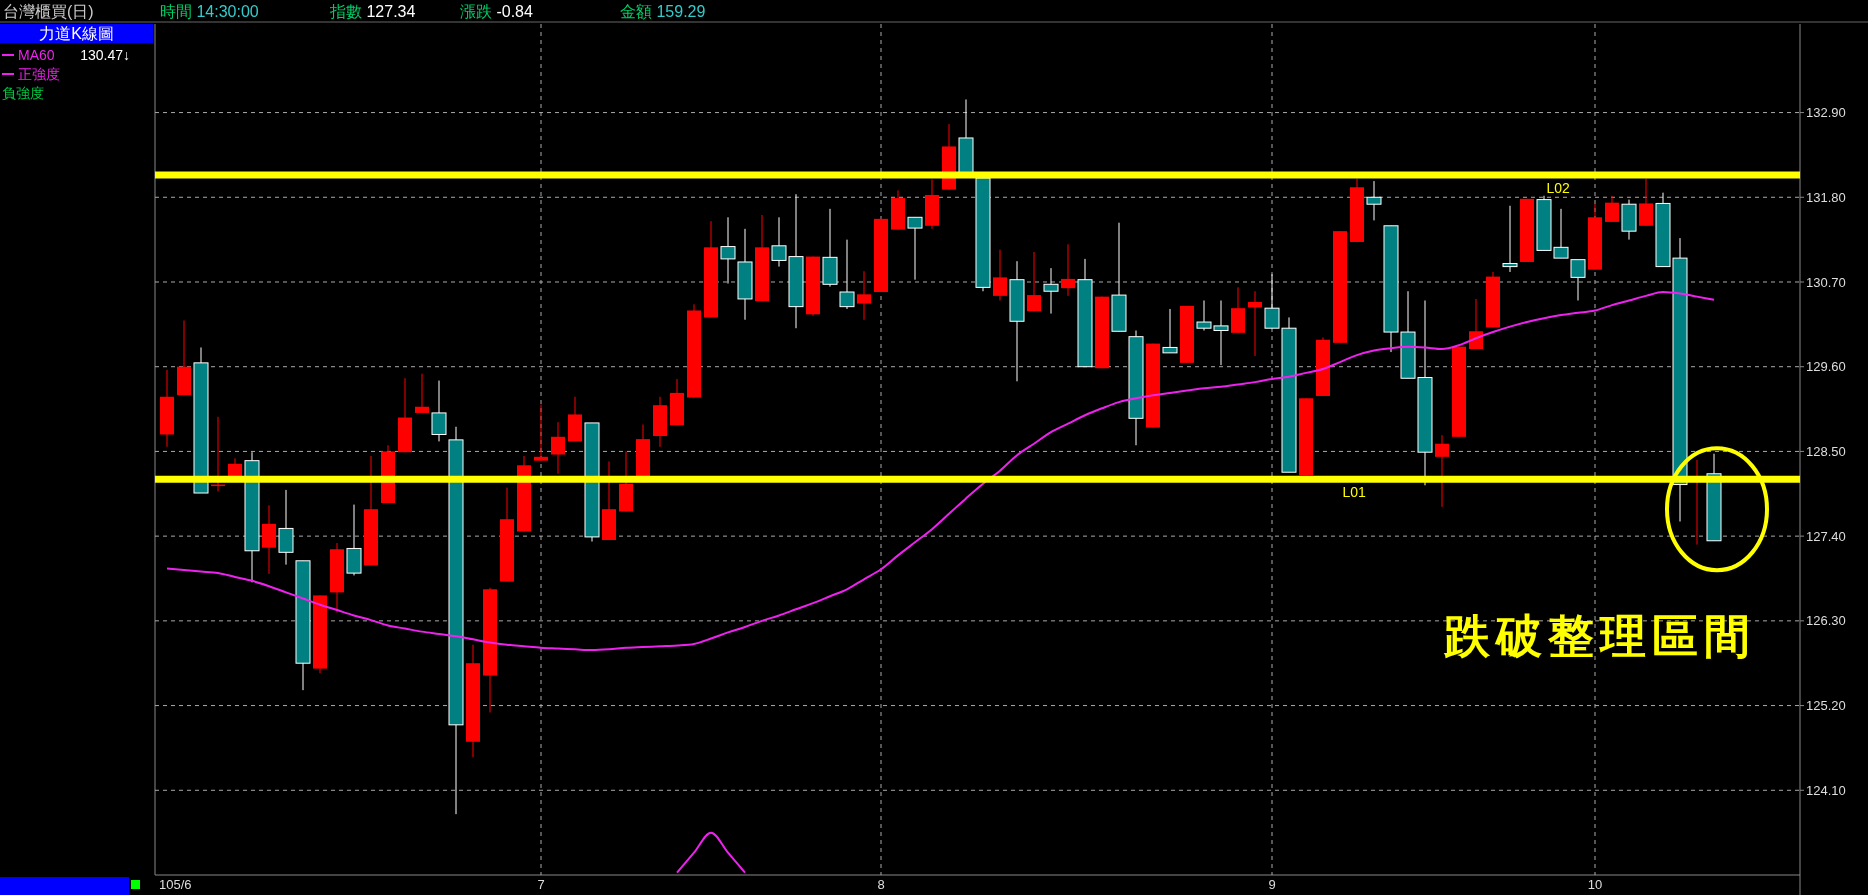 The height and width of the screenshot is (895, 1868). I want to click on text: 負強度, so click(23, 93).